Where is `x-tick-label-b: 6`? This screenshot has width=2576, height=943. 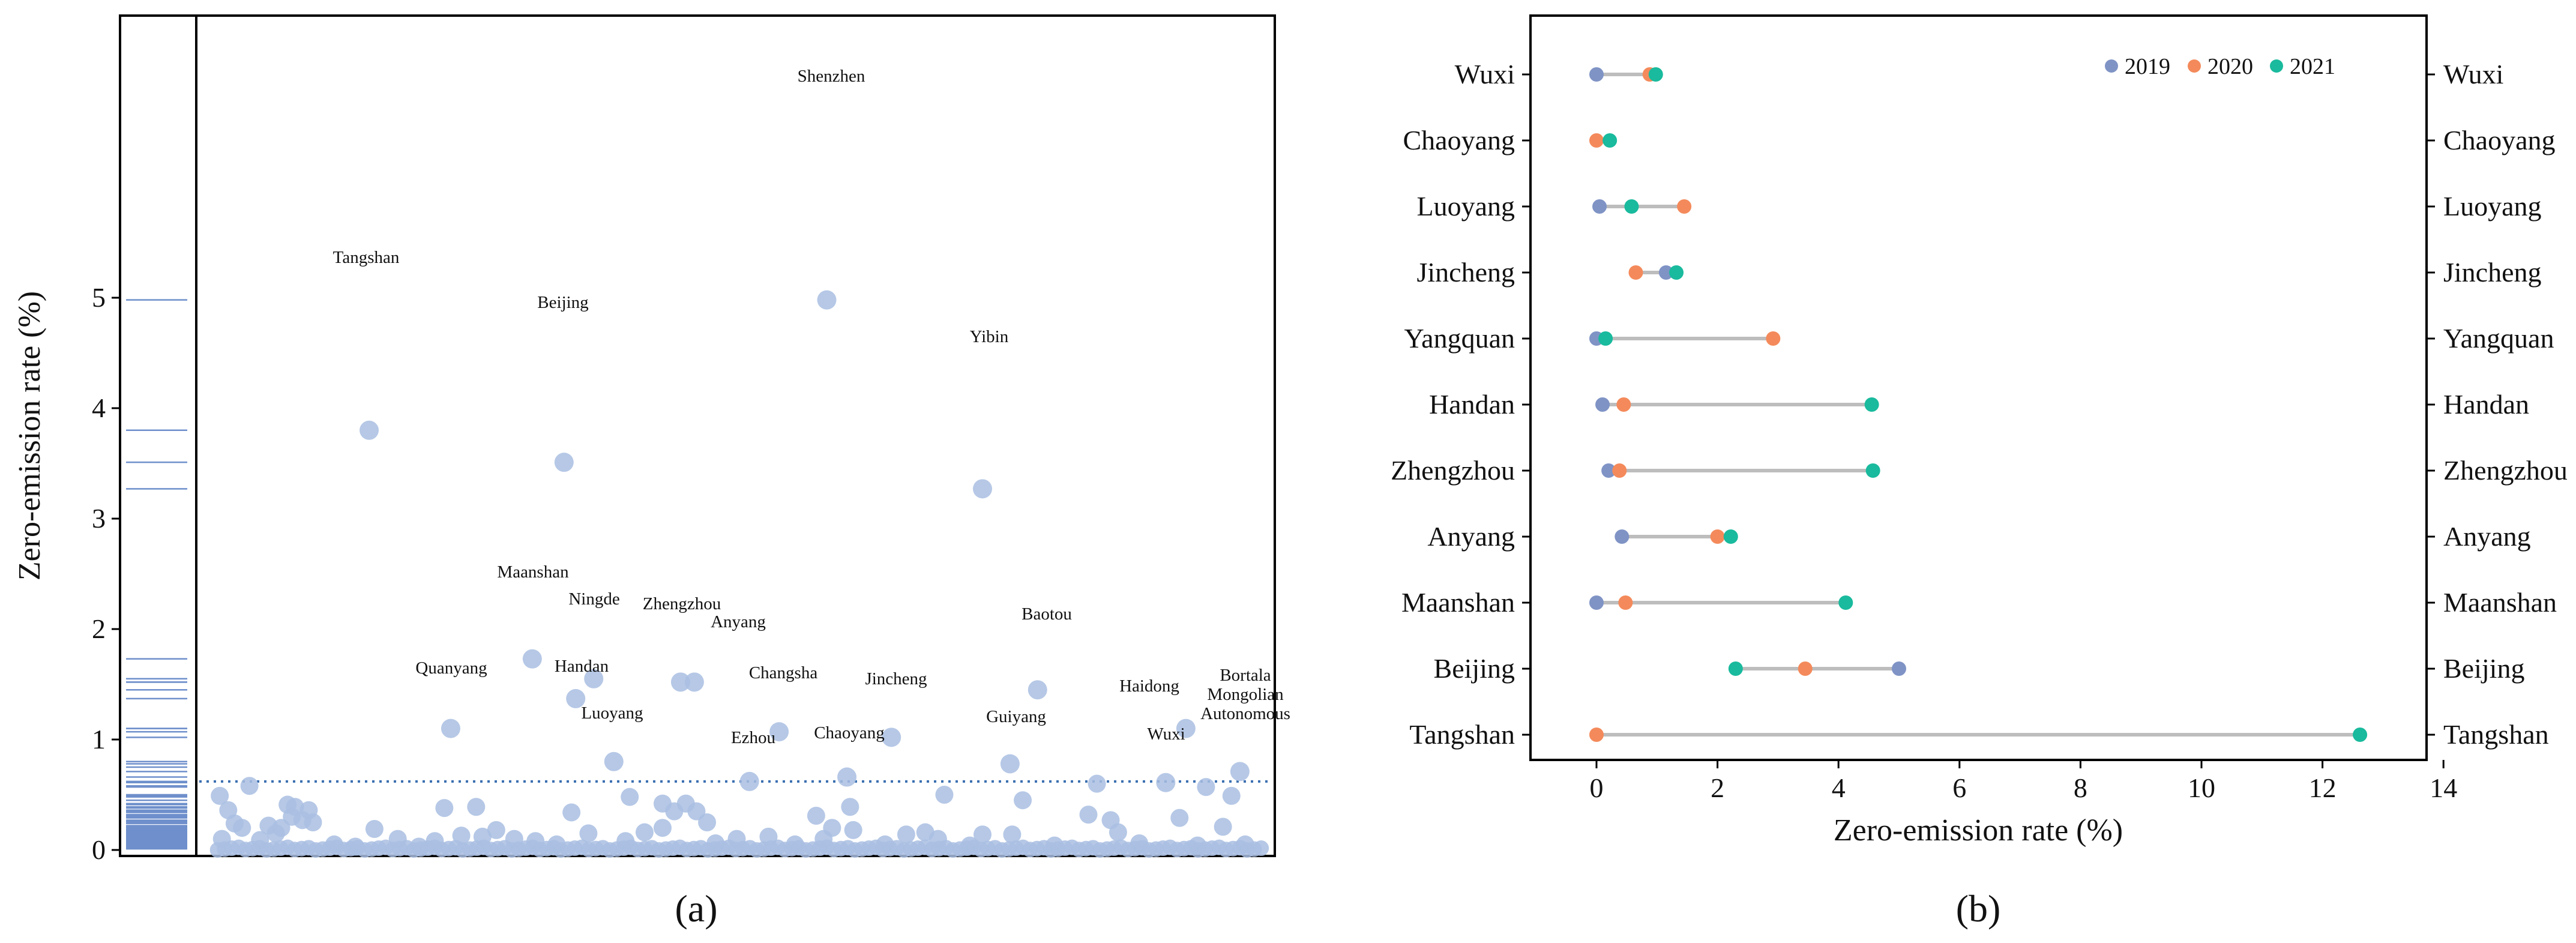 x-tick-label-b: 6 is located at coordinates (1959, 788).